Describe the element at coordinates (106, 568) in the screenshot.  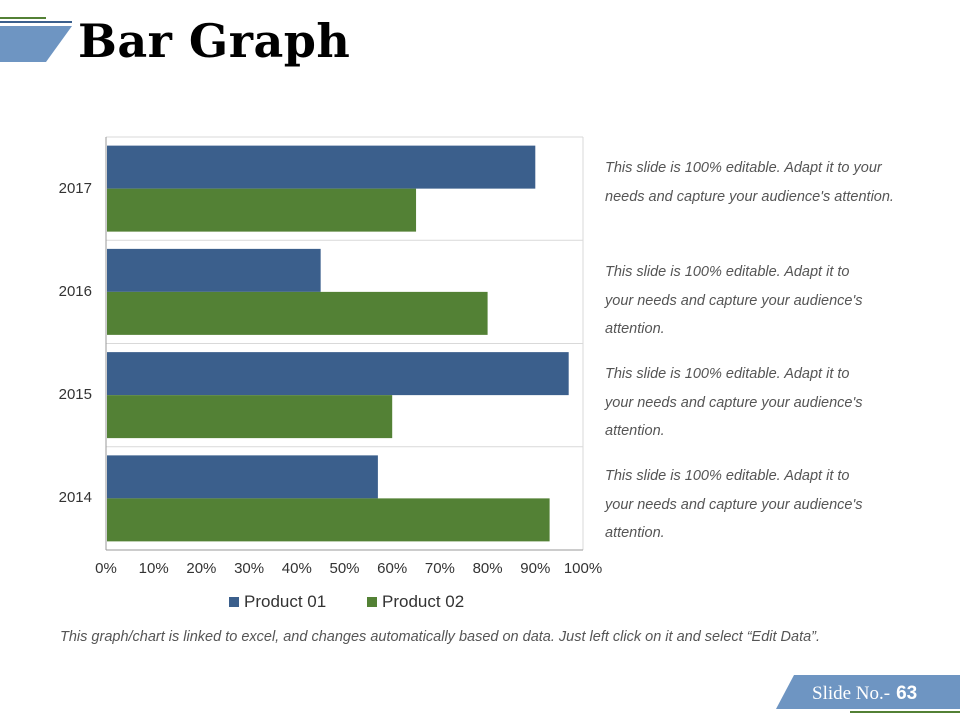
I see `x-tick-label: 0%` at that location.